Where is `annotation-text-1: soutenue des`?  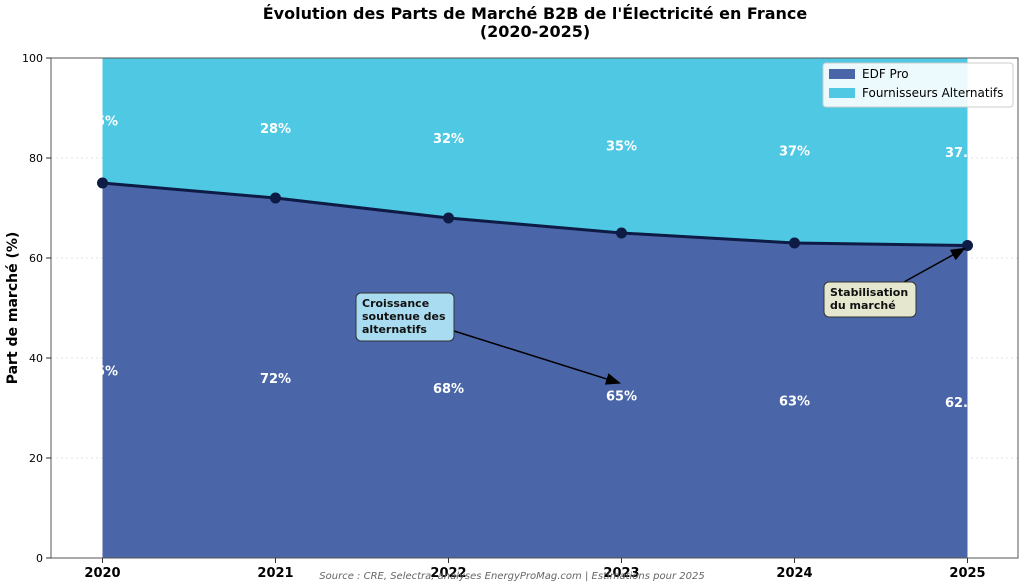 annotation-text-1: soutenue des is located at coordinates (404, 316).